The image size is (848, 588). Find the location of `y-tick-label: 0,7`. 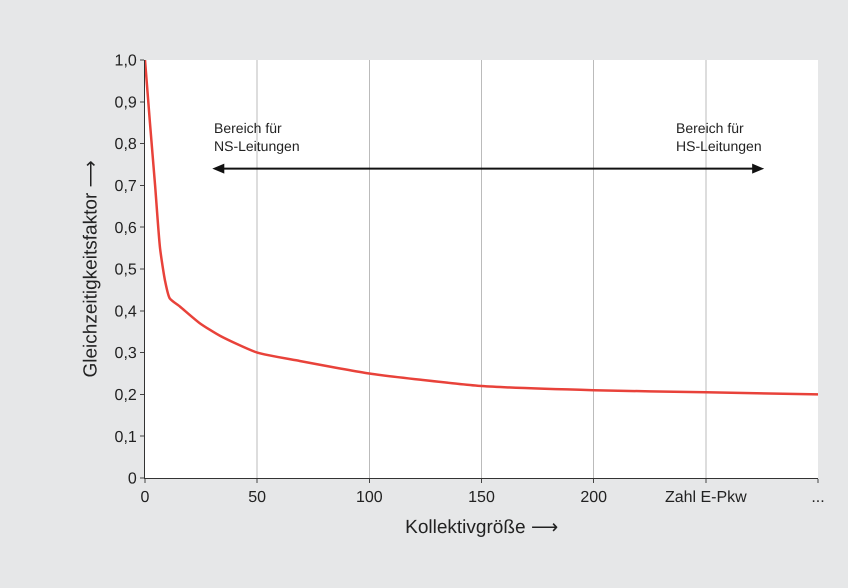

y-tick-label: 0,7 is located at coordinates (125, 186).